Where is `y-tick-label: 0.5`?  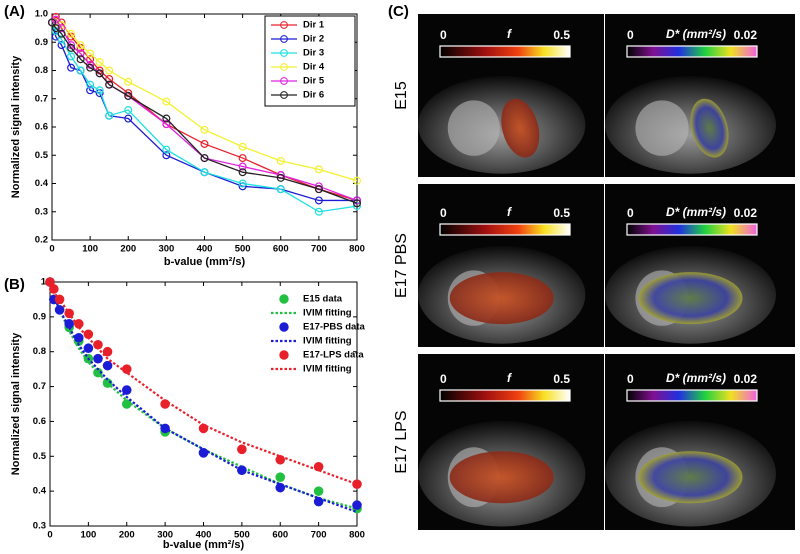
y-tick-label: 0.5 is located at coordinates (42, 155).